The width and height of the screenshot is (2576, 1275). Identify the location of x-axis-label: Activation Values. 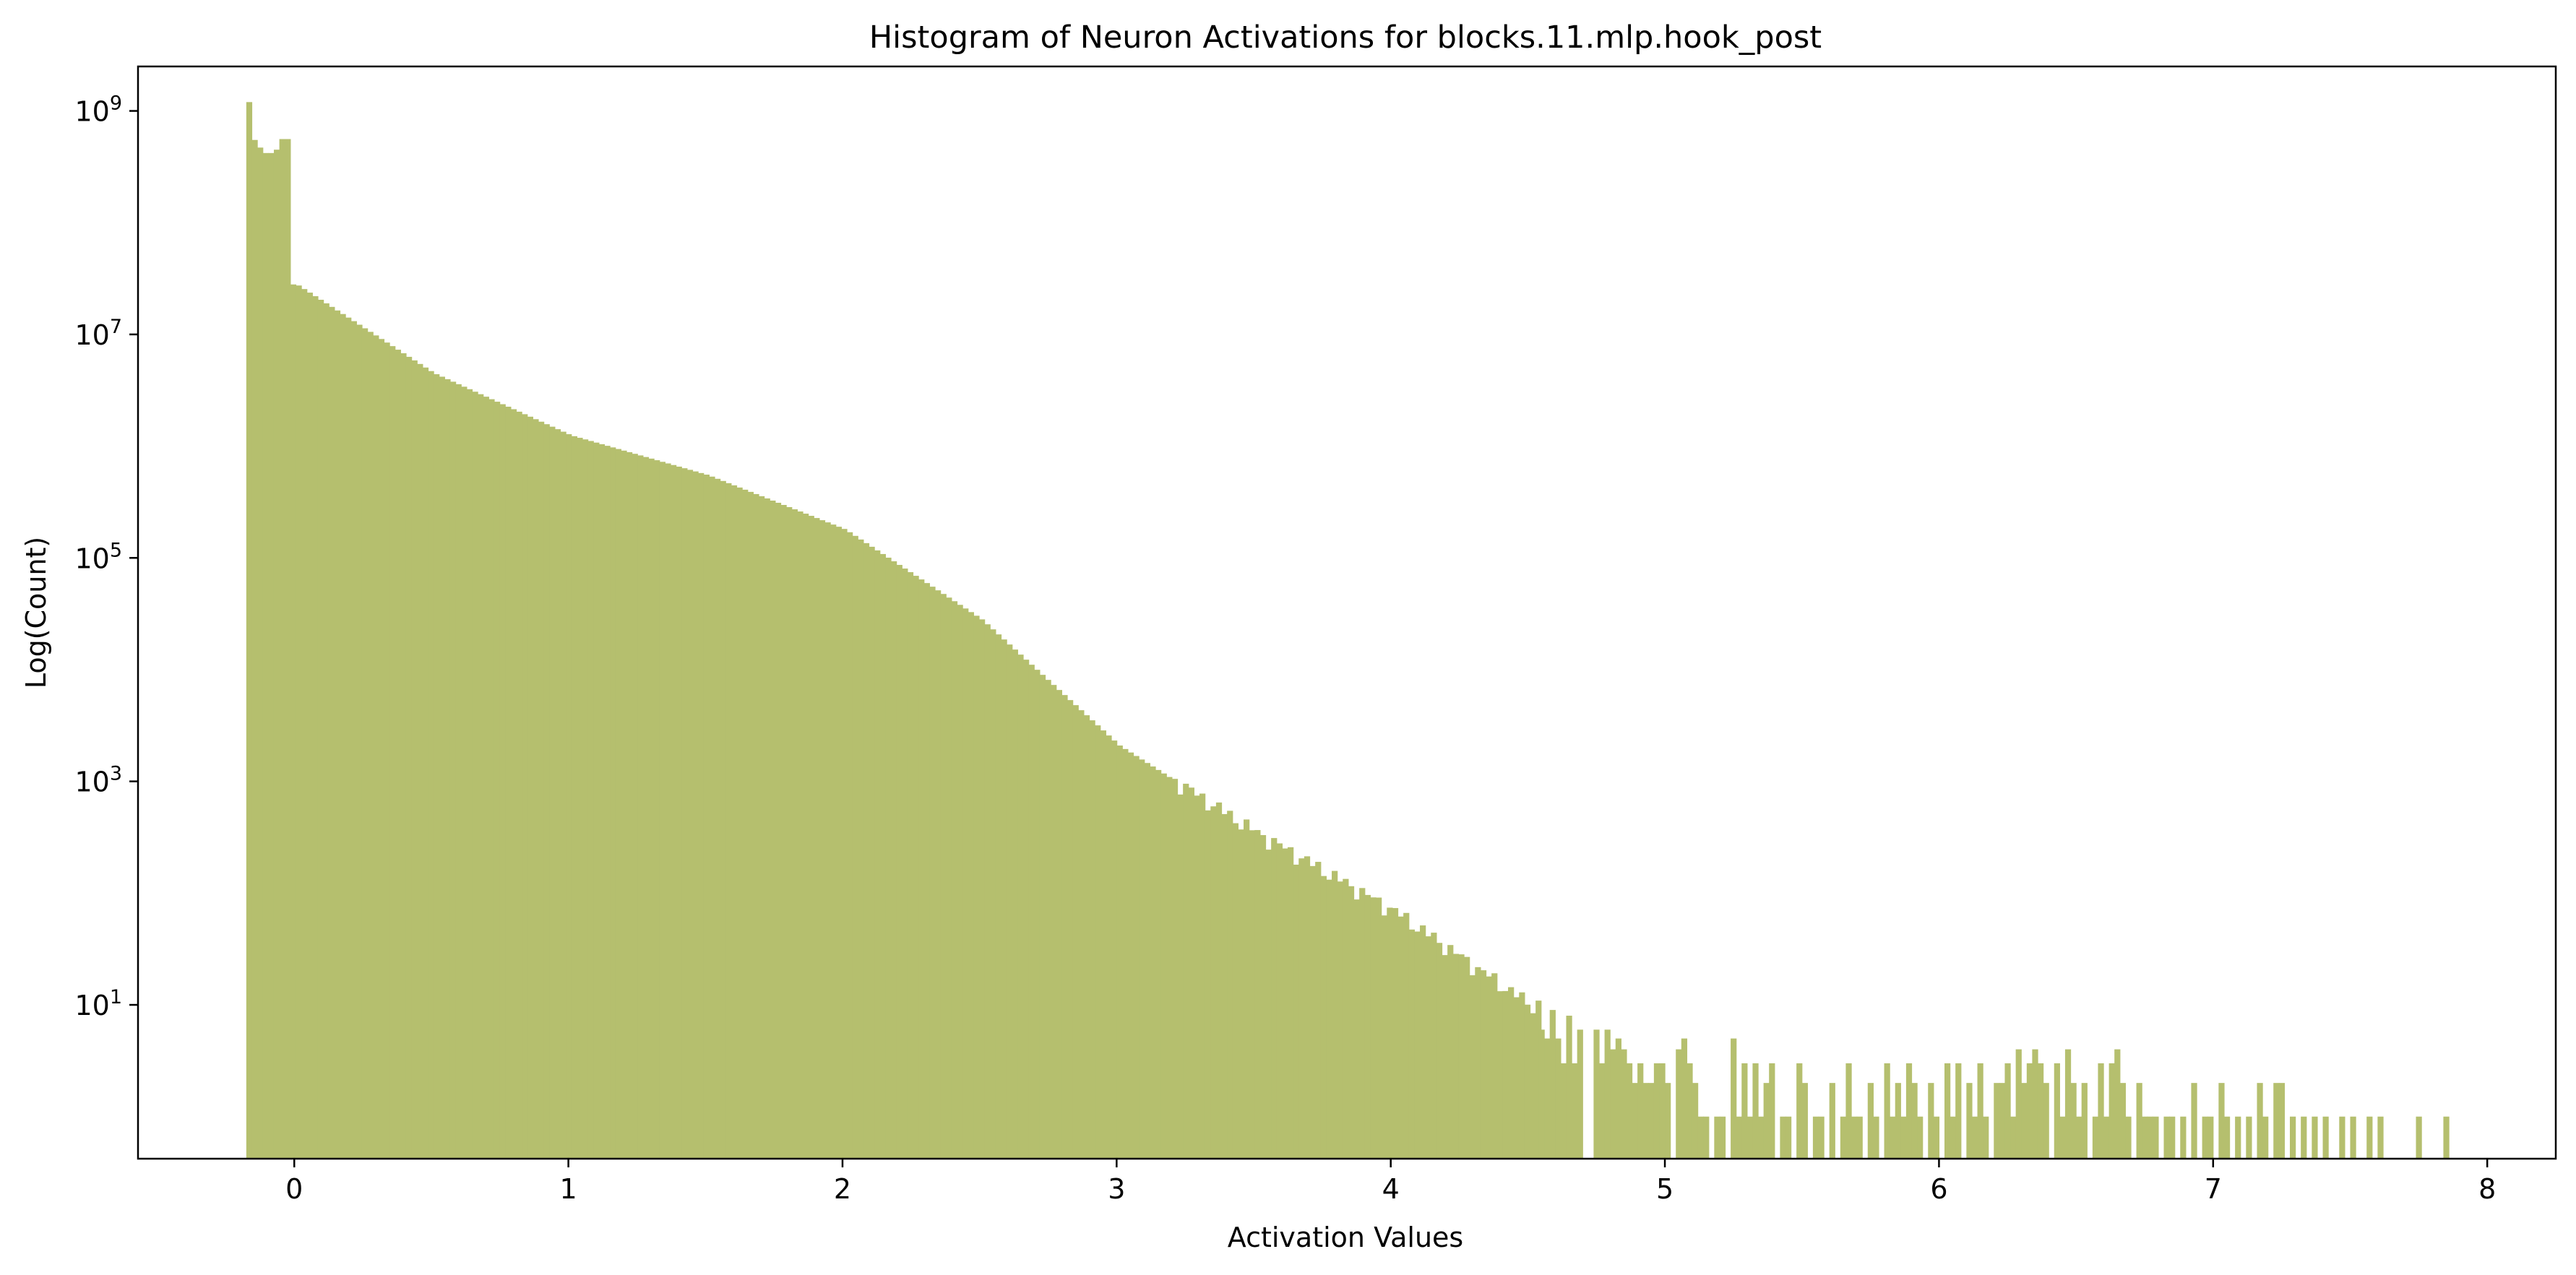
(1345, 1237).